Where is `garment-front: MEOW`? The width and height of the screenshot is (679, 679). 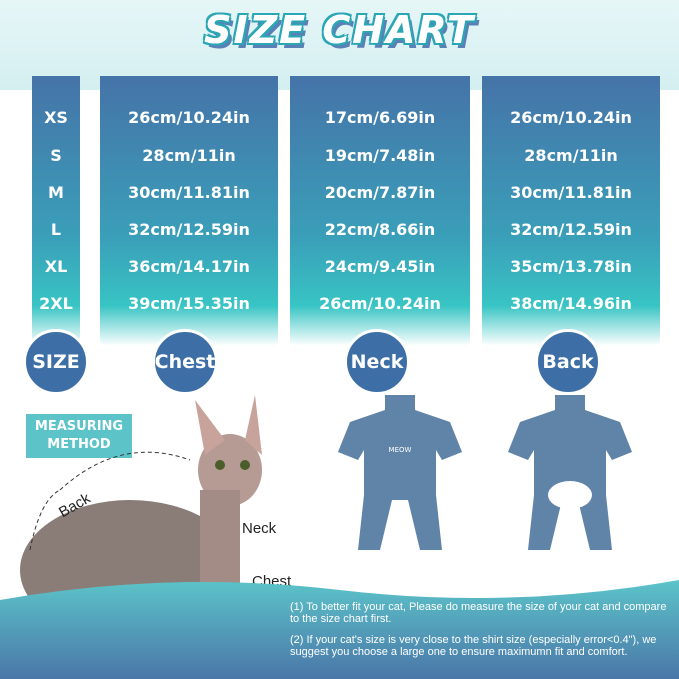 garment-front: MEOW is located at coordinates (400, 472).